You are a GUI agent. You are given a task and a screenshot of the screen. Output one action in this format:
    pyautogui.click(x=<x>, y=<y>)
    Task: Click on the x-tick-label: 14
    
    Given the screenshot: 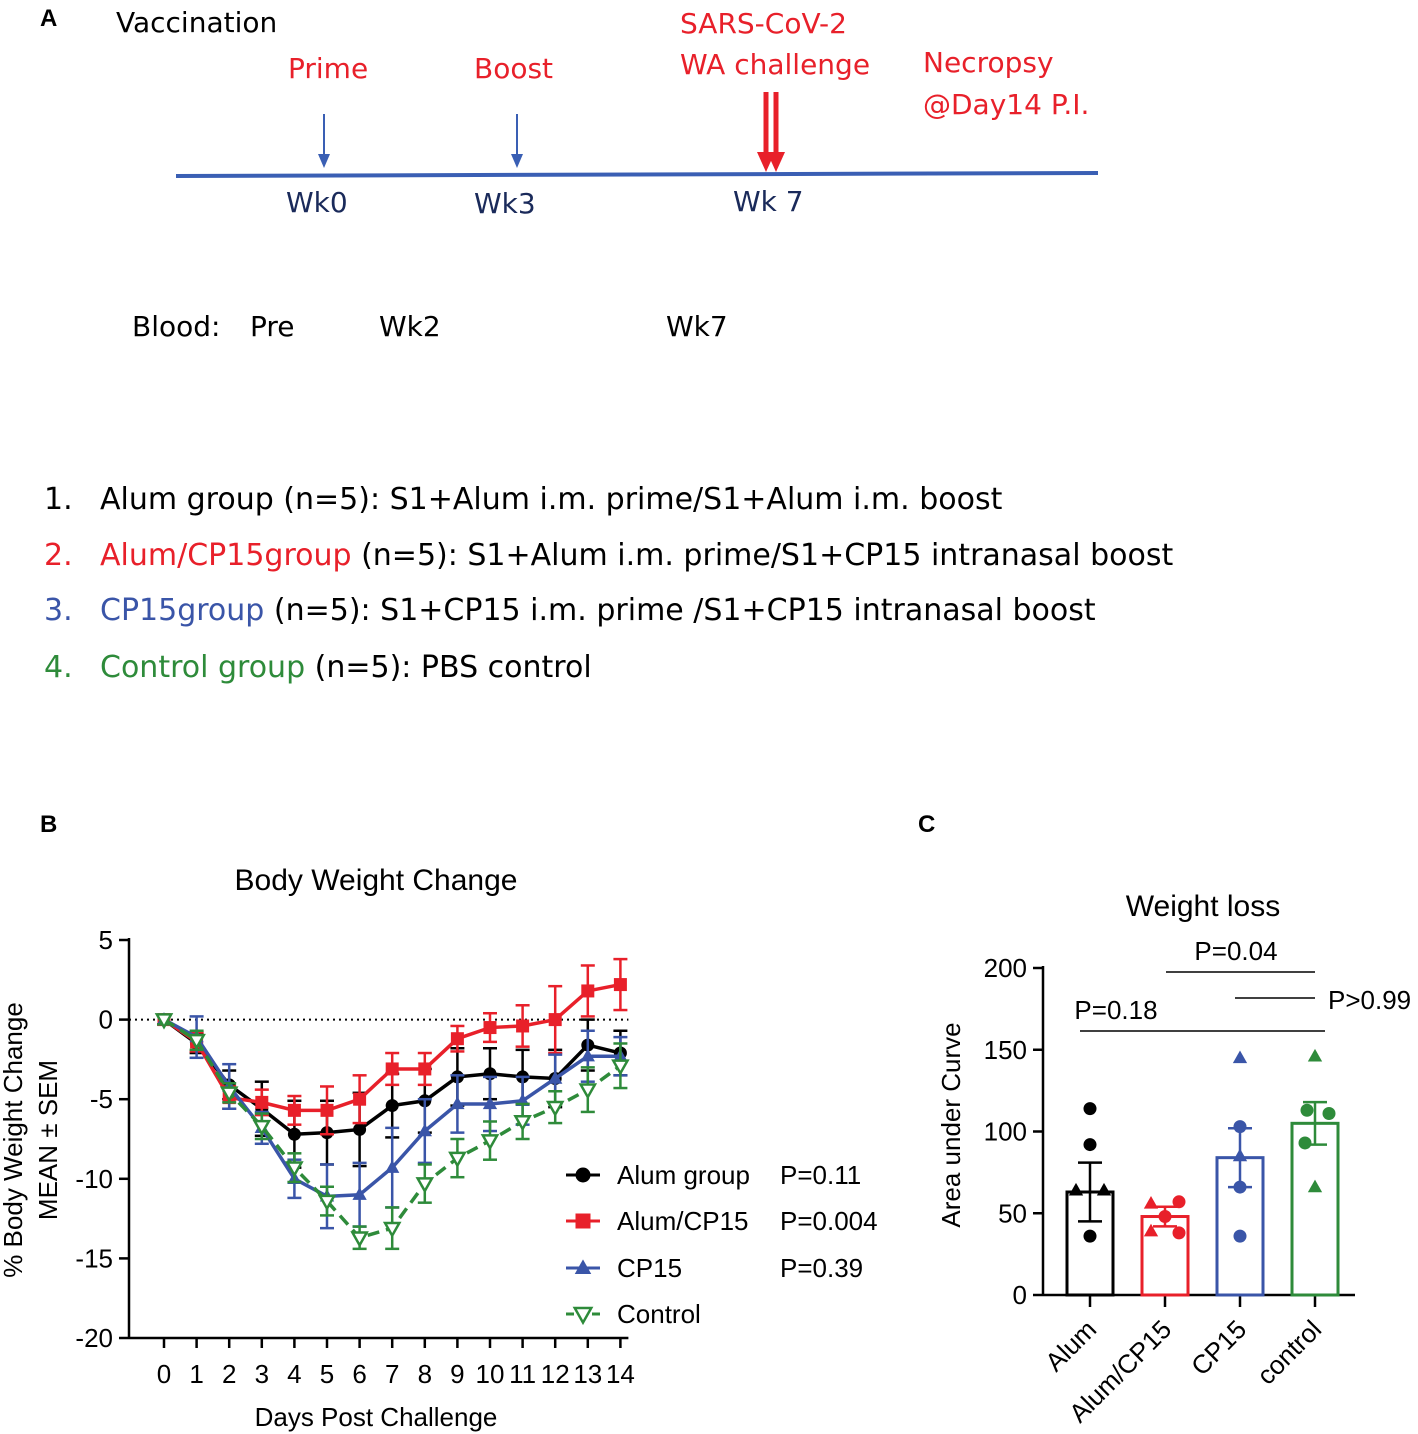 What is the action you would take?
    pyautogui.click(x=620, y=1374)
    